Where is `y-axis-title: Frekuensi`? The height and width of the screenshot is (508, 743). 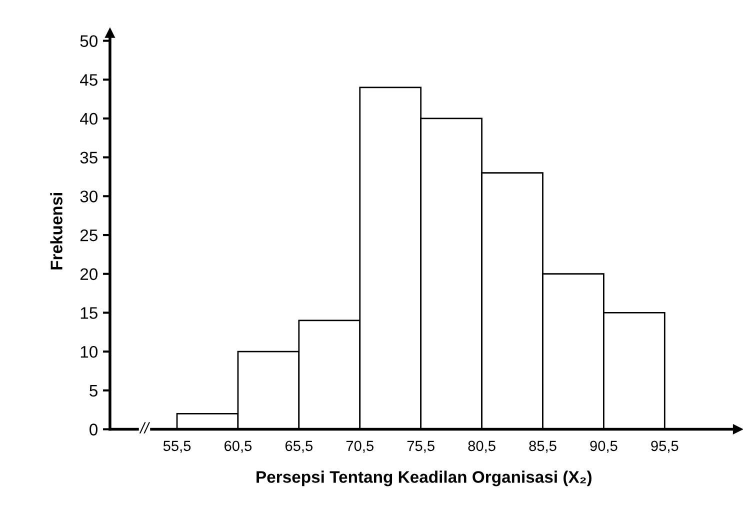
y-axis-title: Frekuensi is located at coordinates (56, 231).